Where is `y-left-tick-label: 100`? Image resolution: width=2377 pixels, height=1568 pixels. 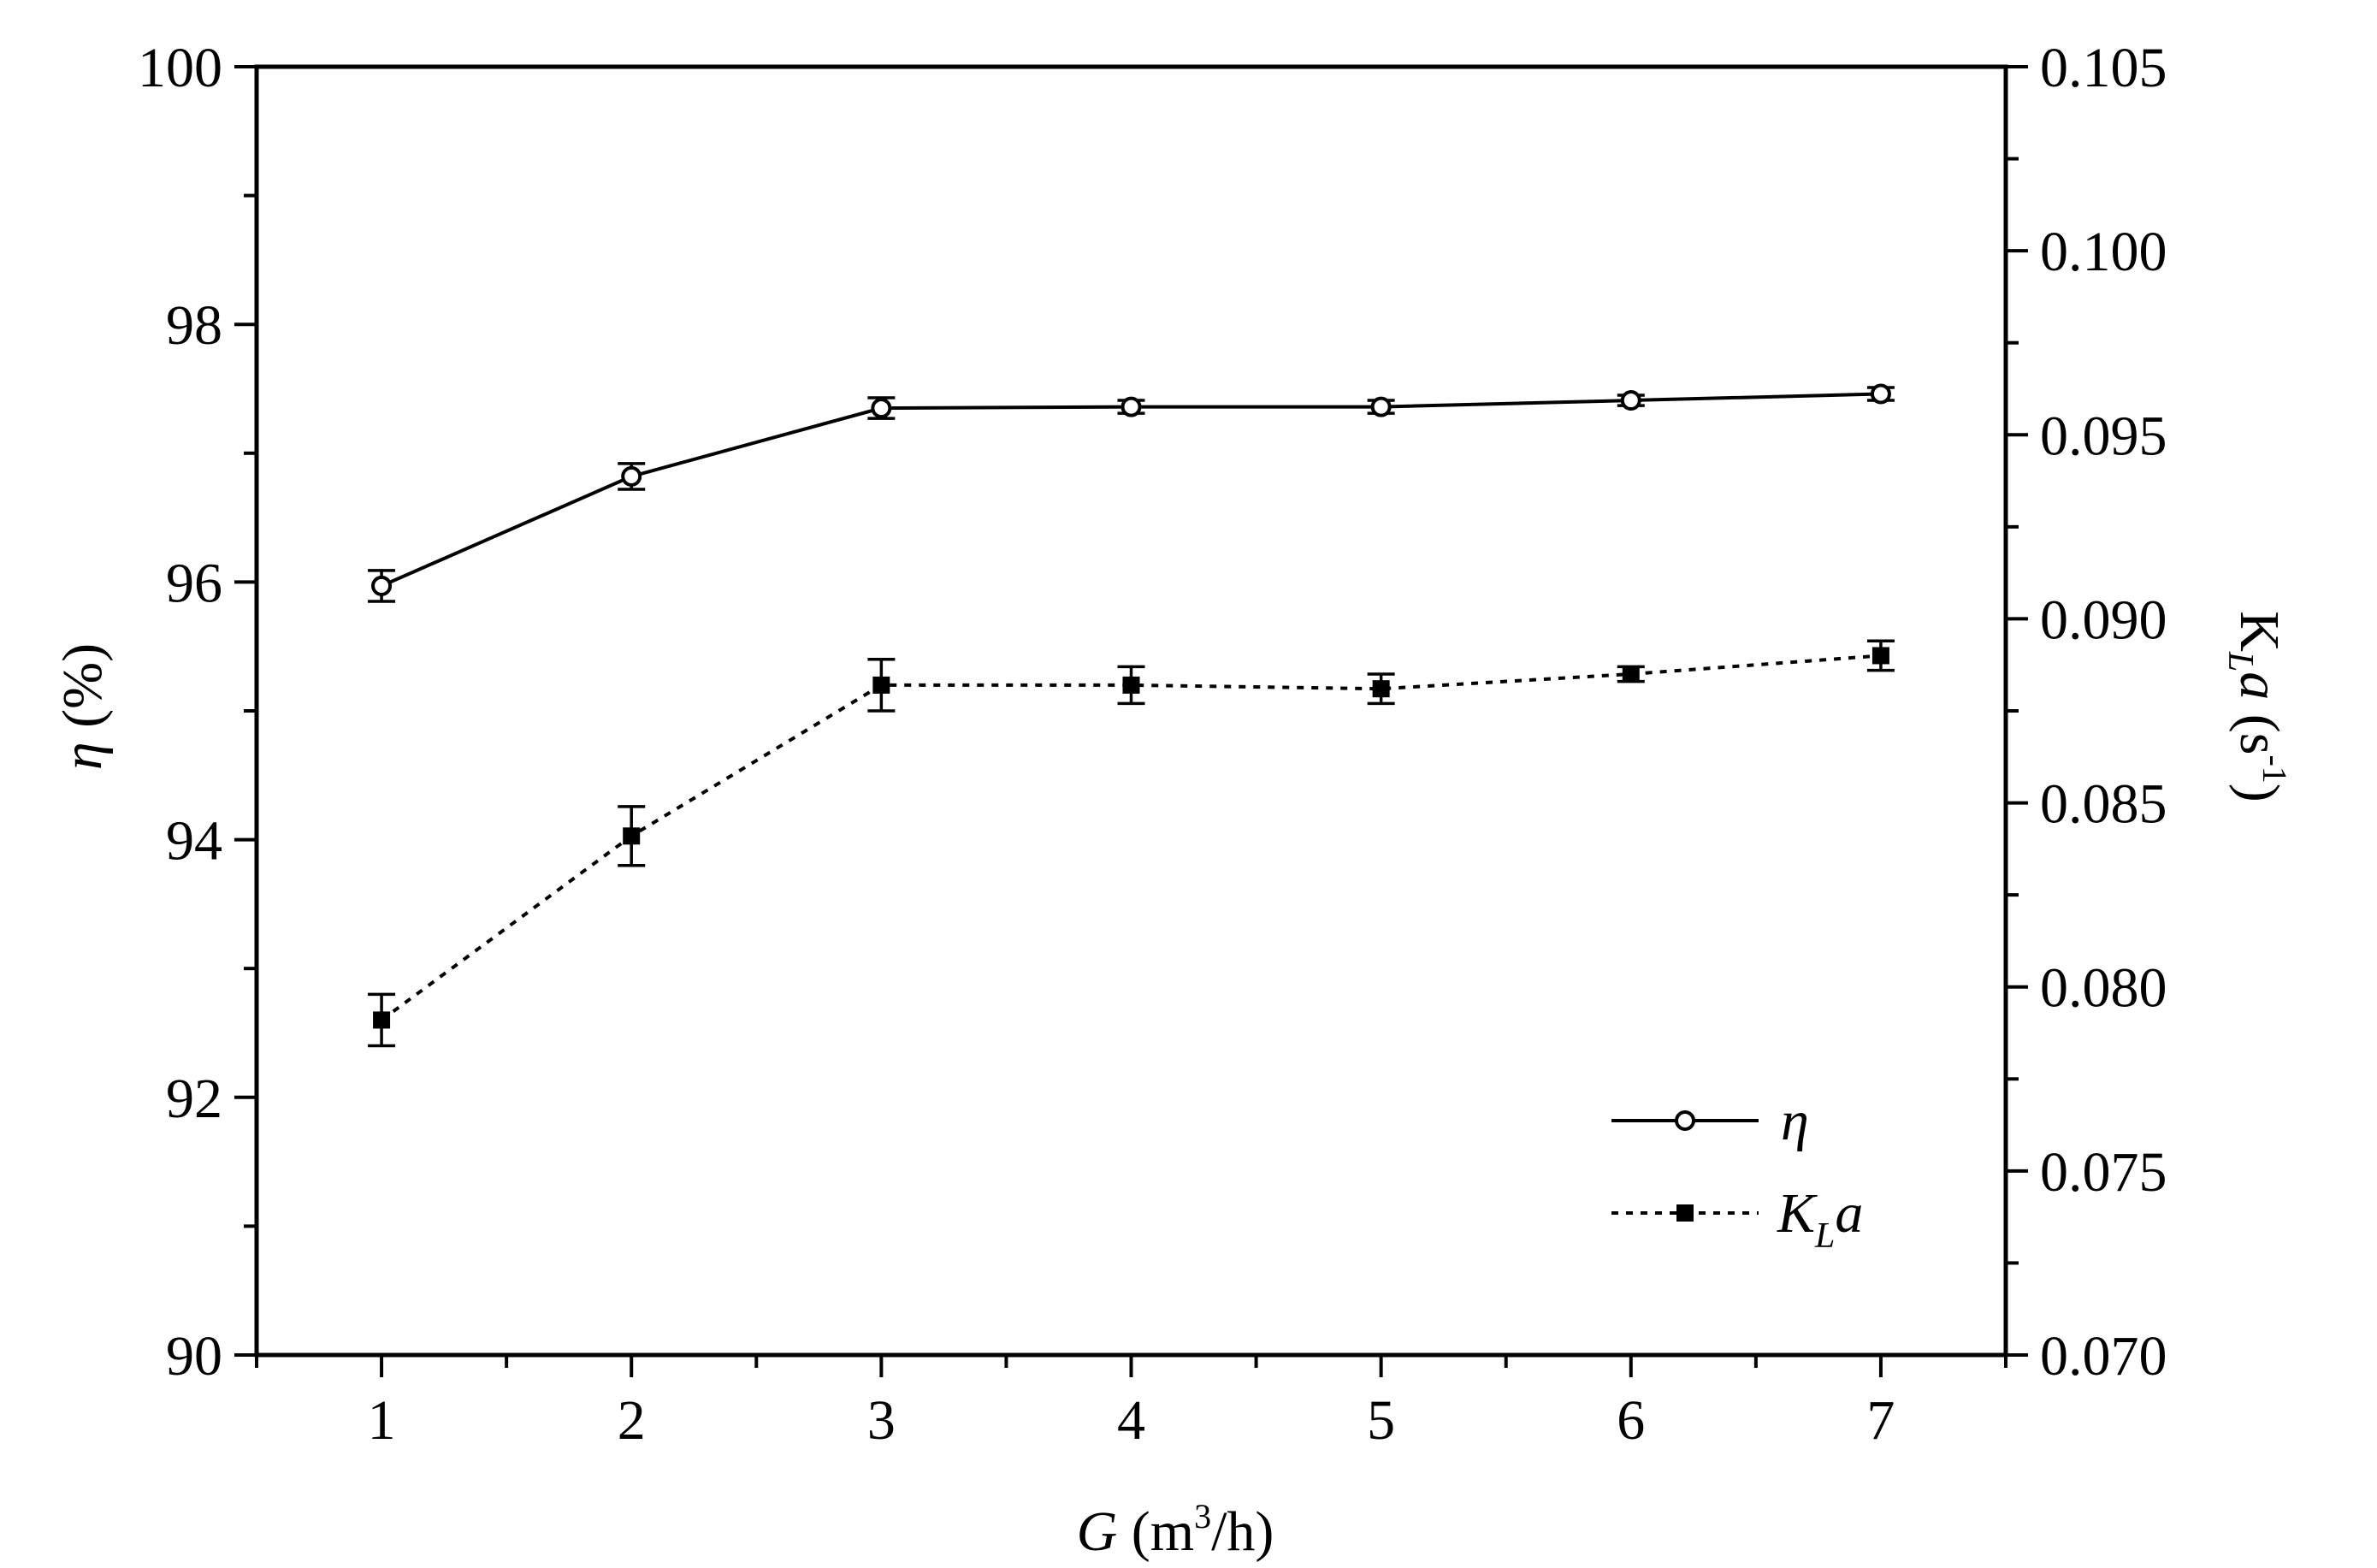
y-left-tick-label: 100 is located at coordinates (180, 68).